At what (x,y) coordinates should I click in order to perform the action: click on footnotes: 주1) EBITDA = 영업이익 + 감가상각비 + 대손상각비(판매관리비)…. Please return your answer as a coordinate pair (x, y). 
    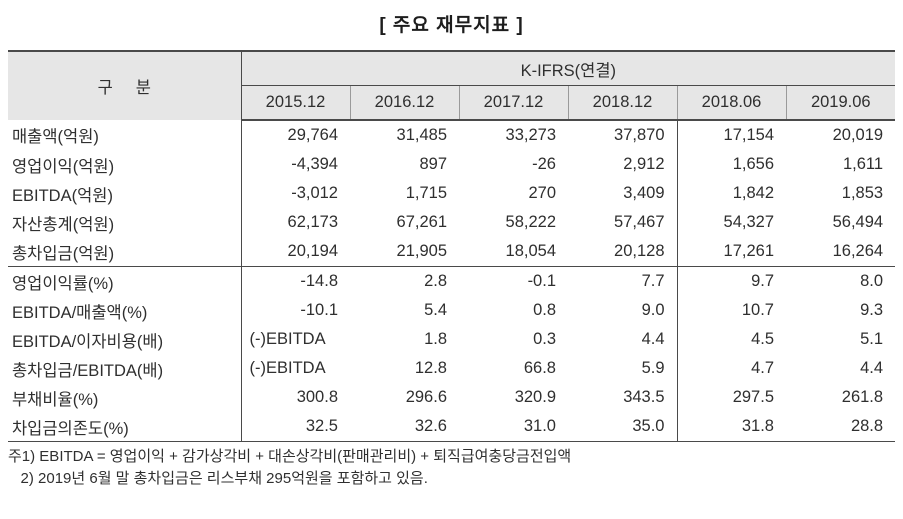
    Looking at the image, I should click on (451, 468).